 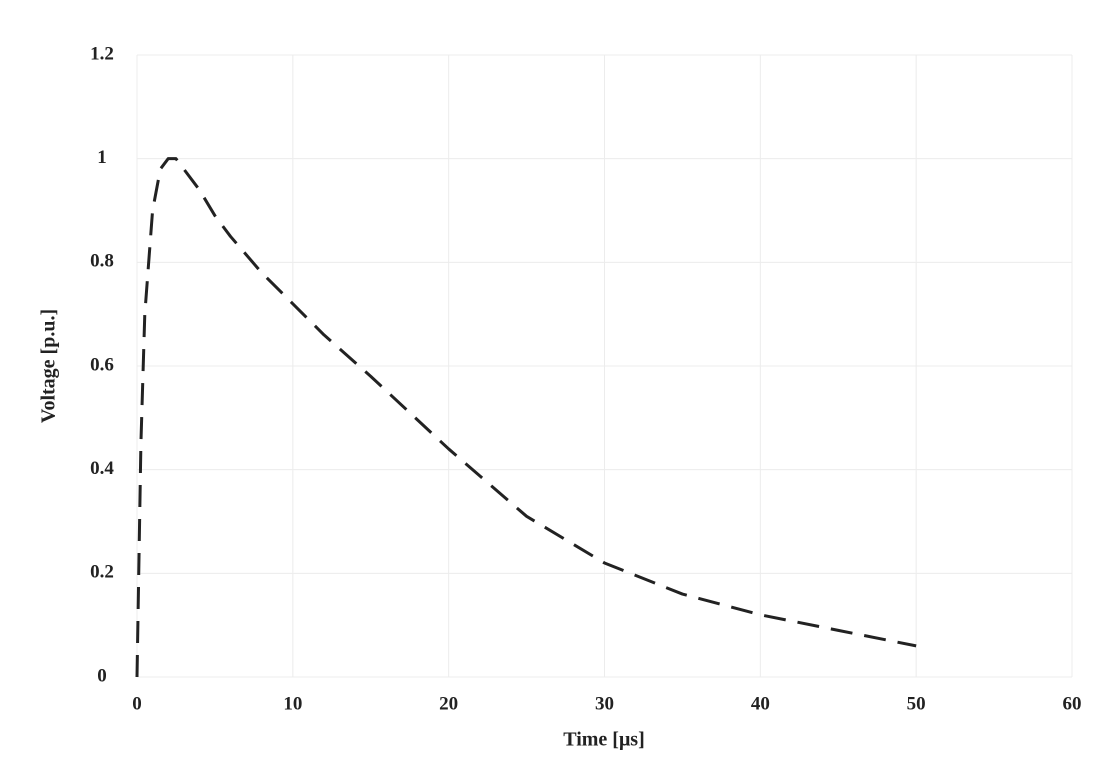 What do you see at coordinates (102, 468) in the screenshot?
I see `y-tick-label: 0.4` at bounding box center [102, 468].